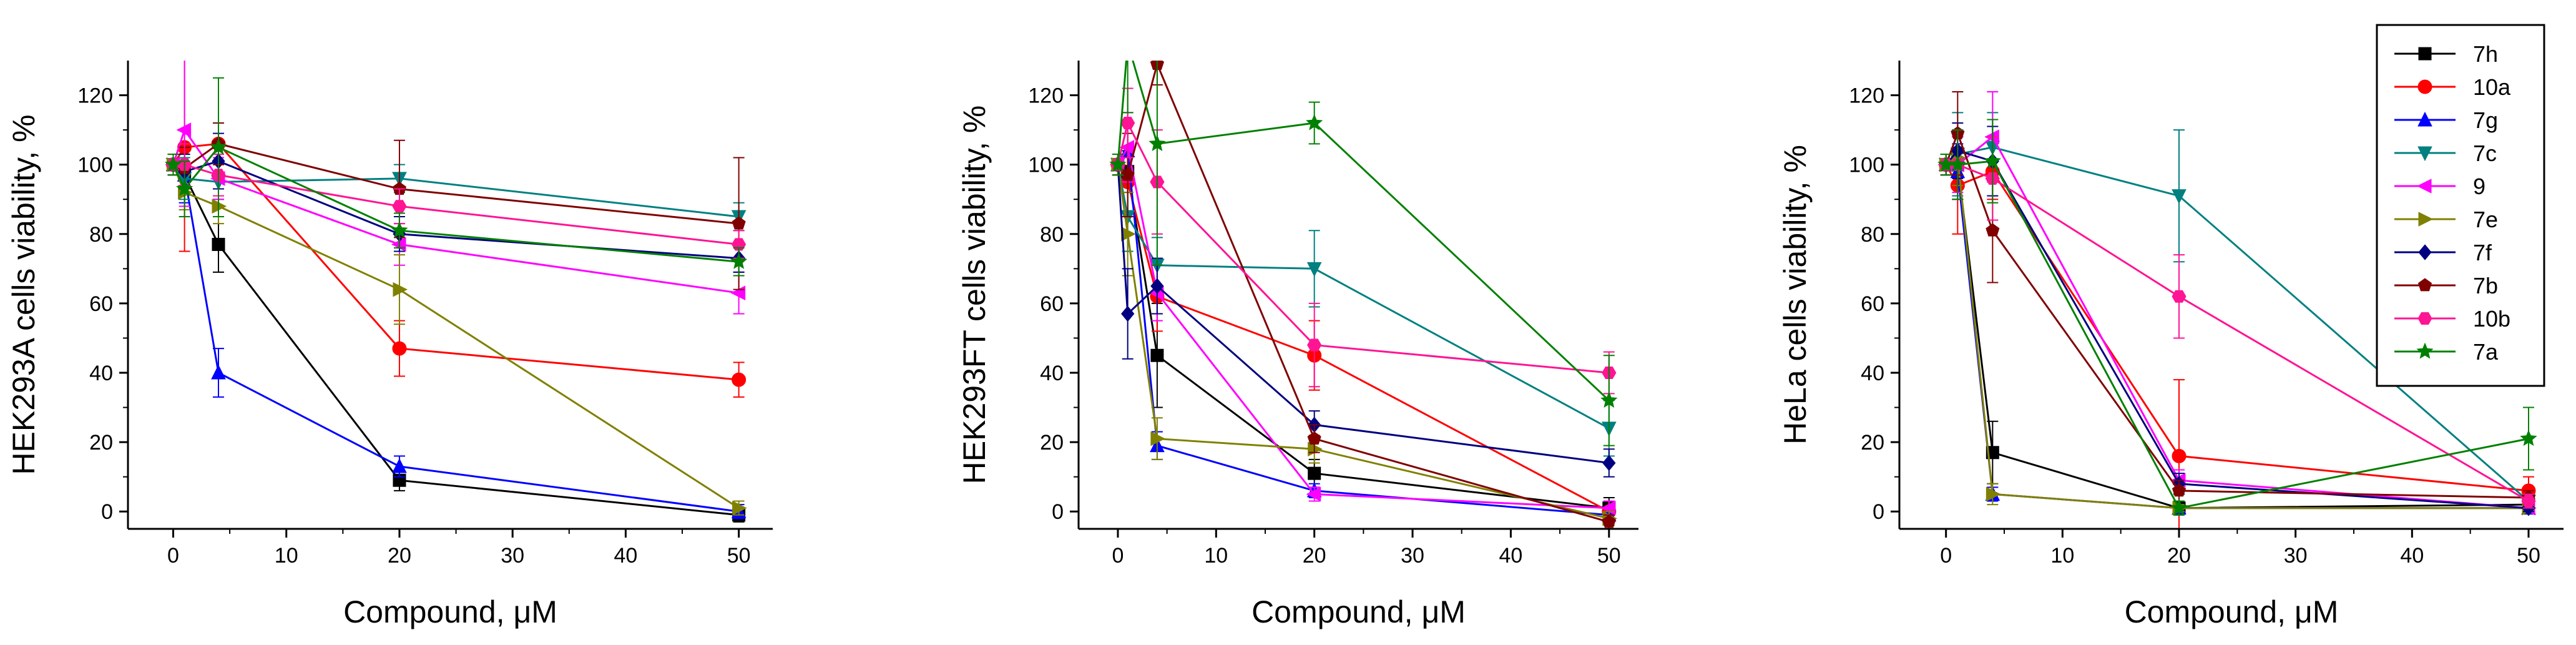  I want to click on series-10a, so click(456, 229).